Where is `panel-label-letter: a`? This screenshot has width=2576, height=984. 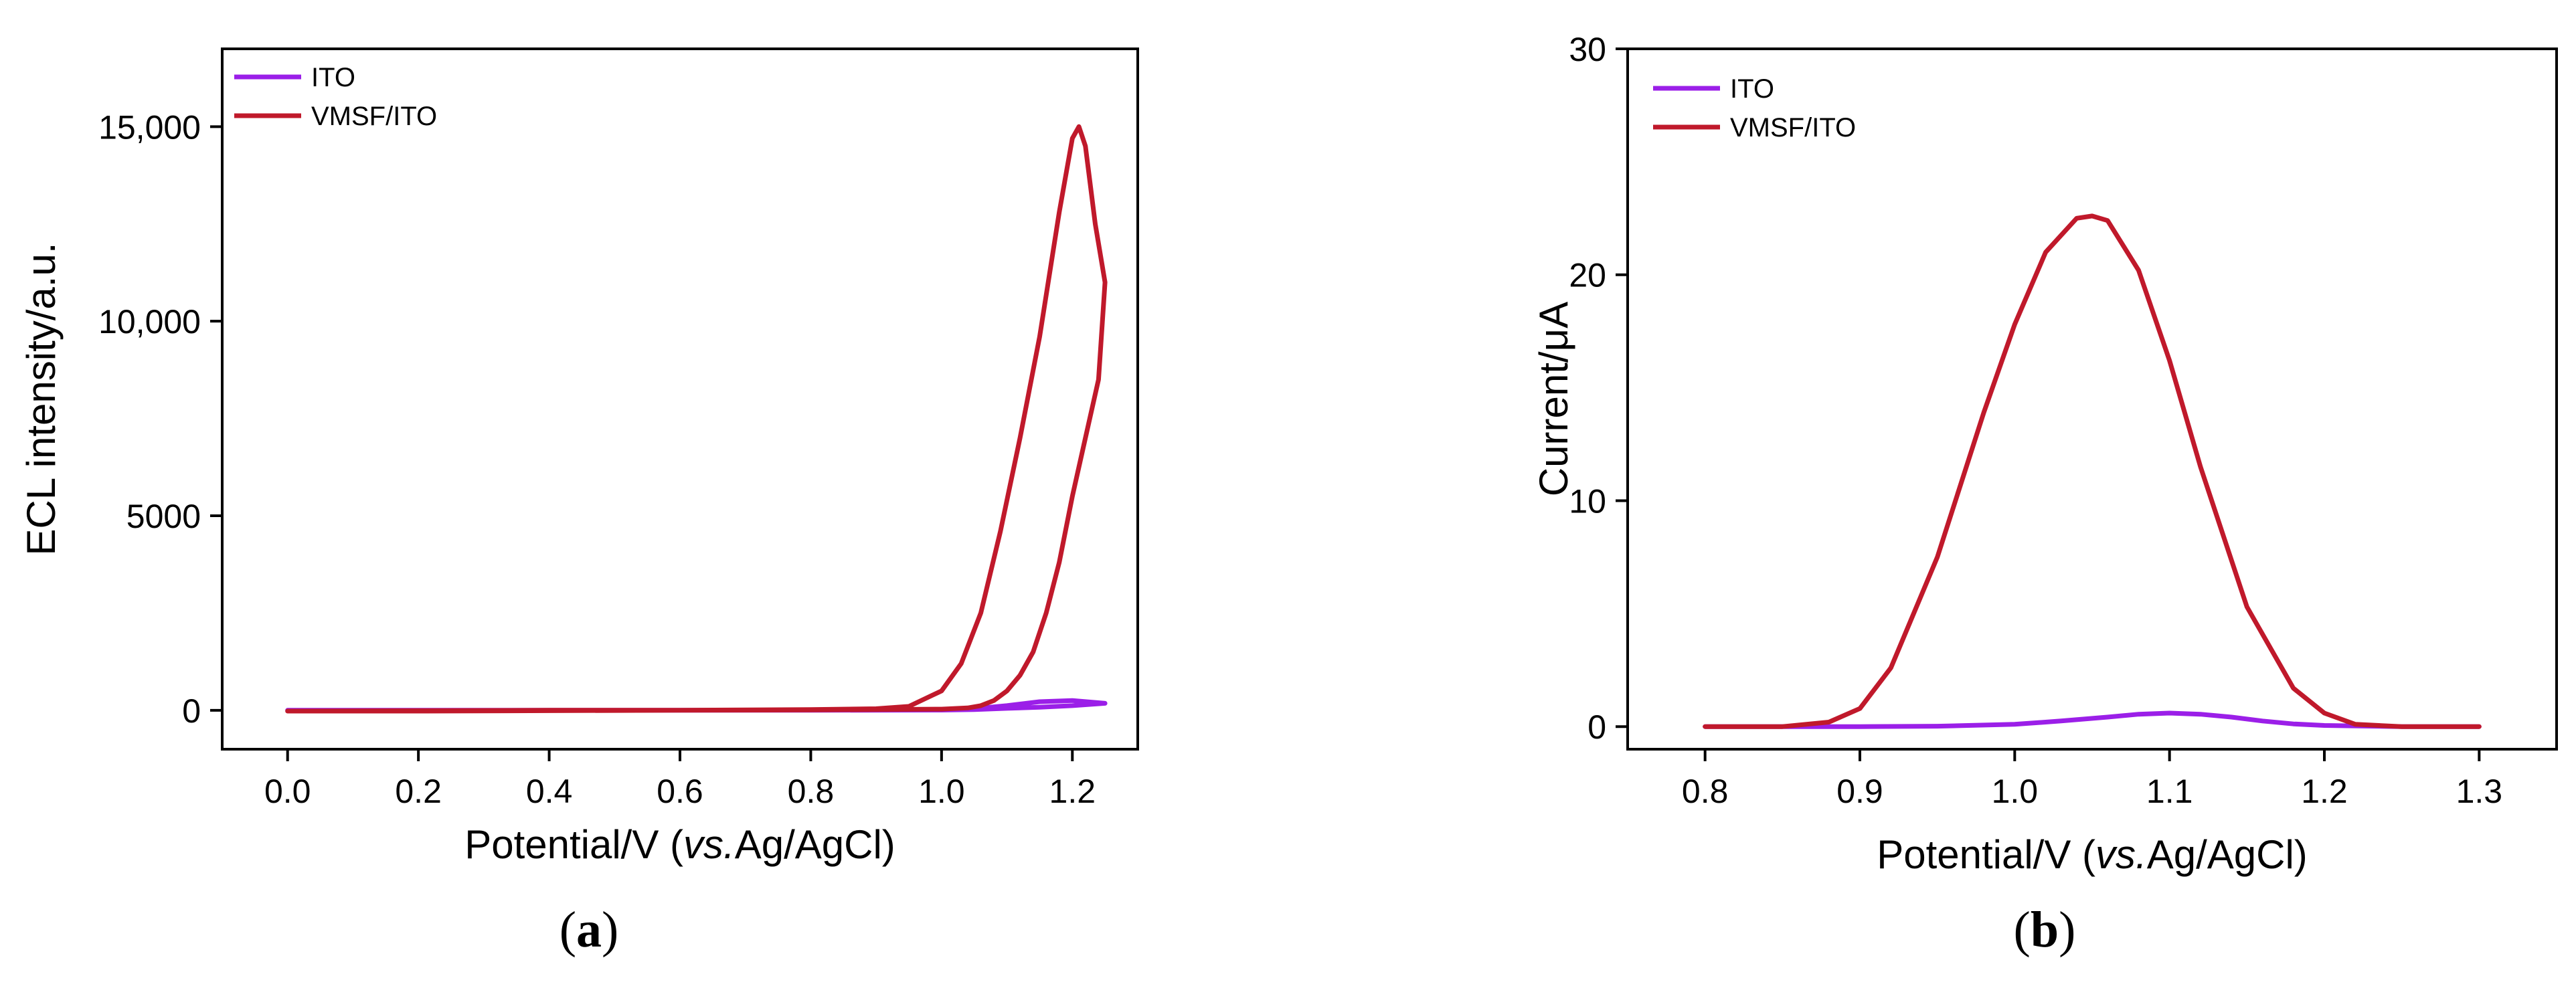
panel-label-letter: a is located at coordinates (589, 930).